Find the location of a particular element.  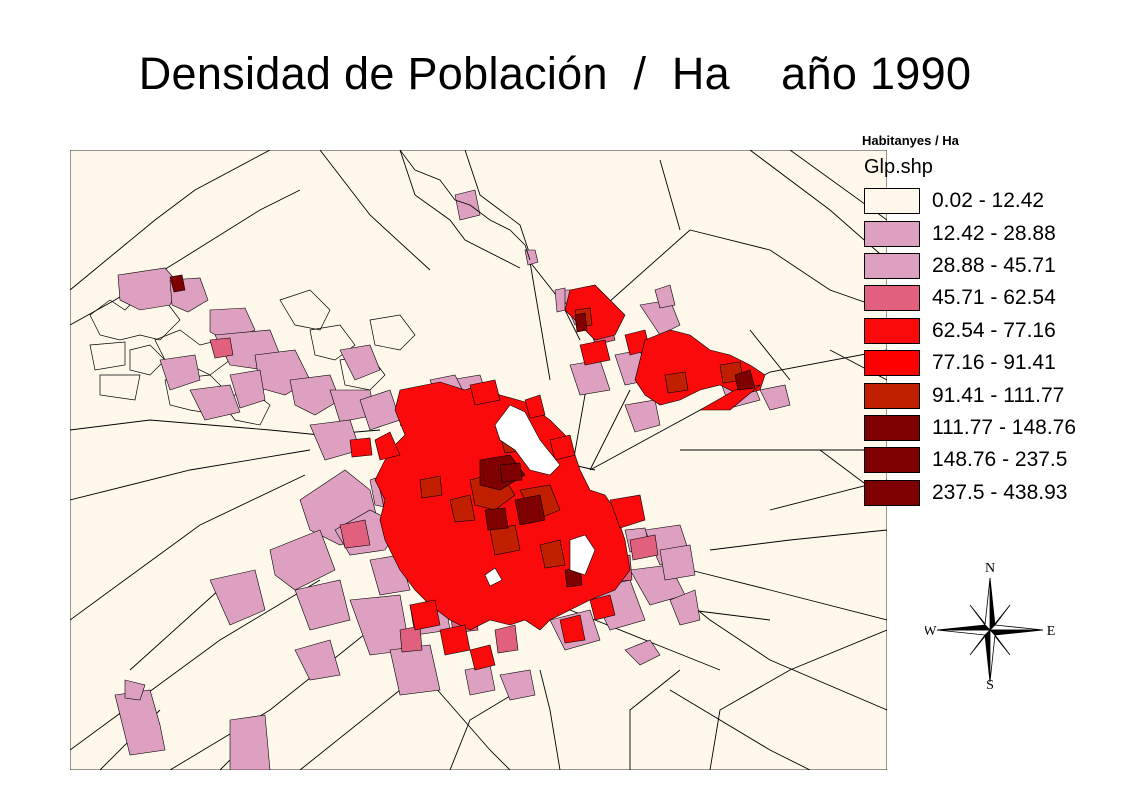

legend-item: 62.54 - 77.16 is located at coordinates (989, 331).